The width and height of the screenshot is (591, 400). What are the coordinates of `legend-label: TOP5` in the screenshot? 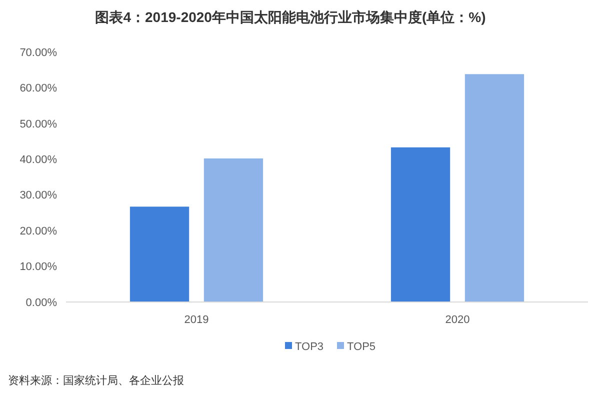 It's located at (361, 346).